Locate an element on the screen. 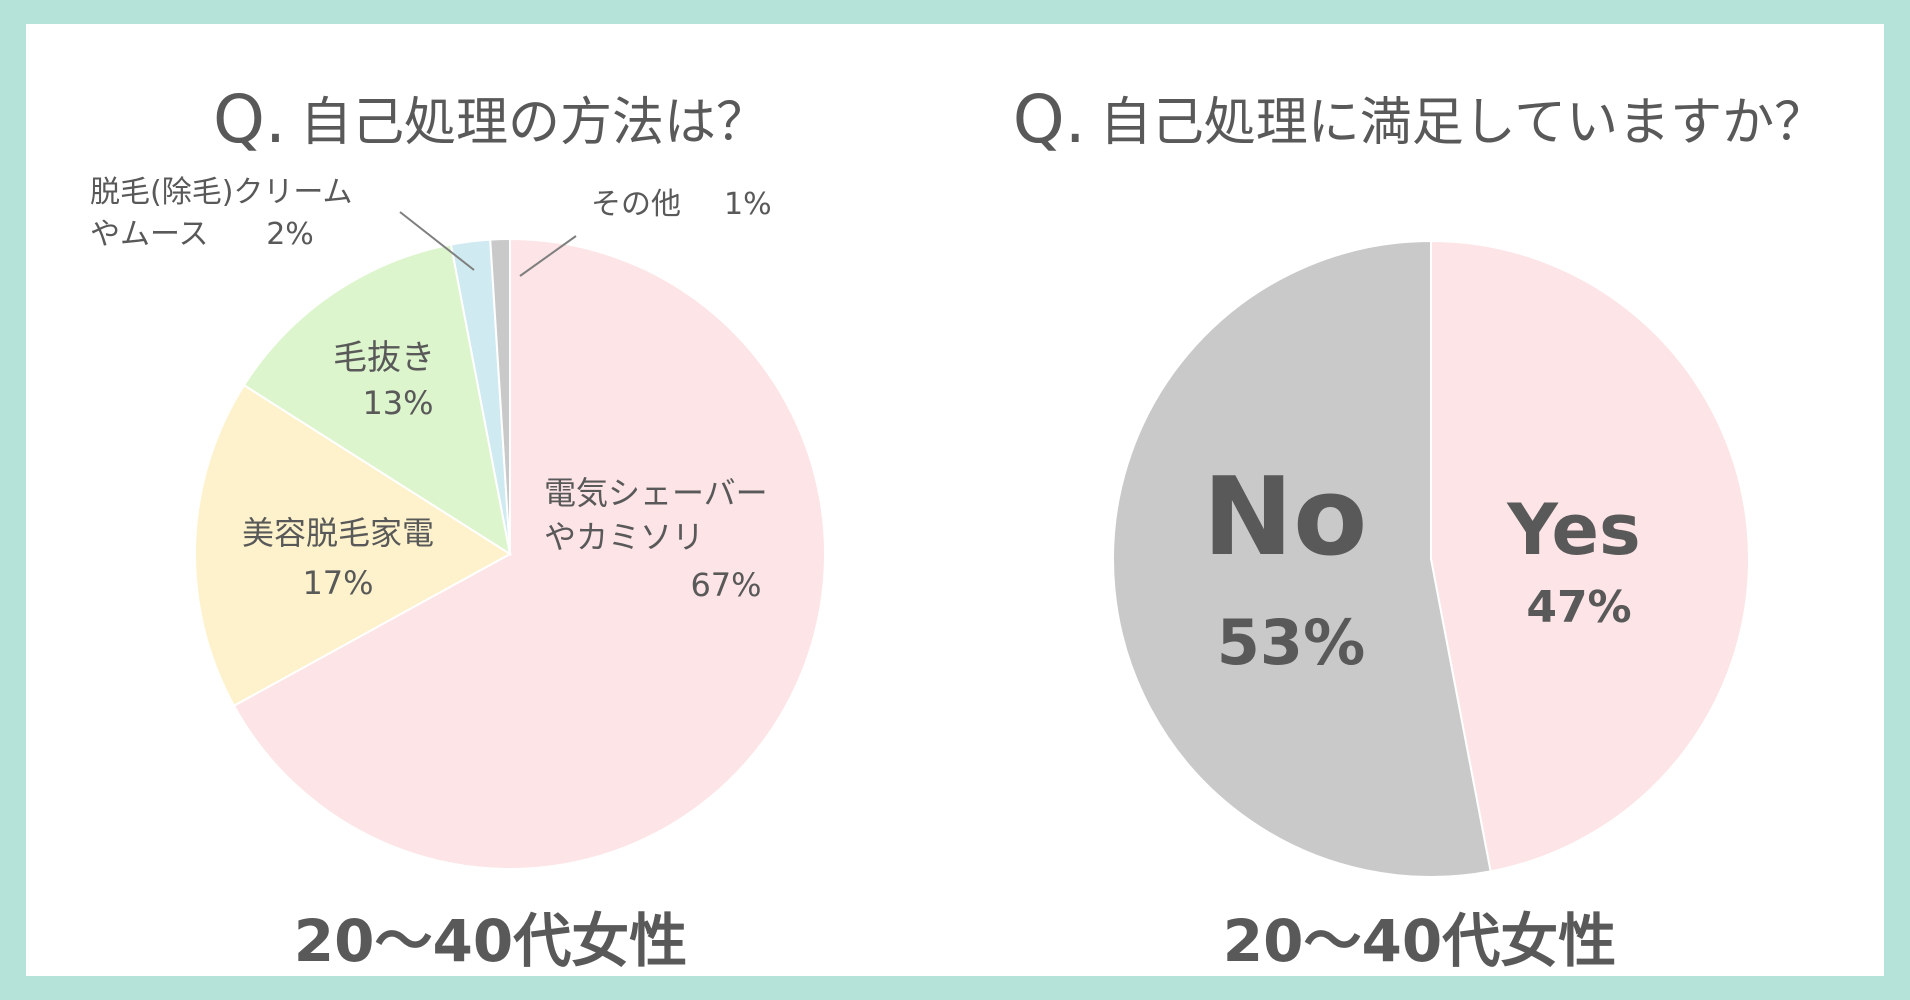 This screenshot has height=1000, width=1910. slice-label: No is located at coordinates (1285, 517).